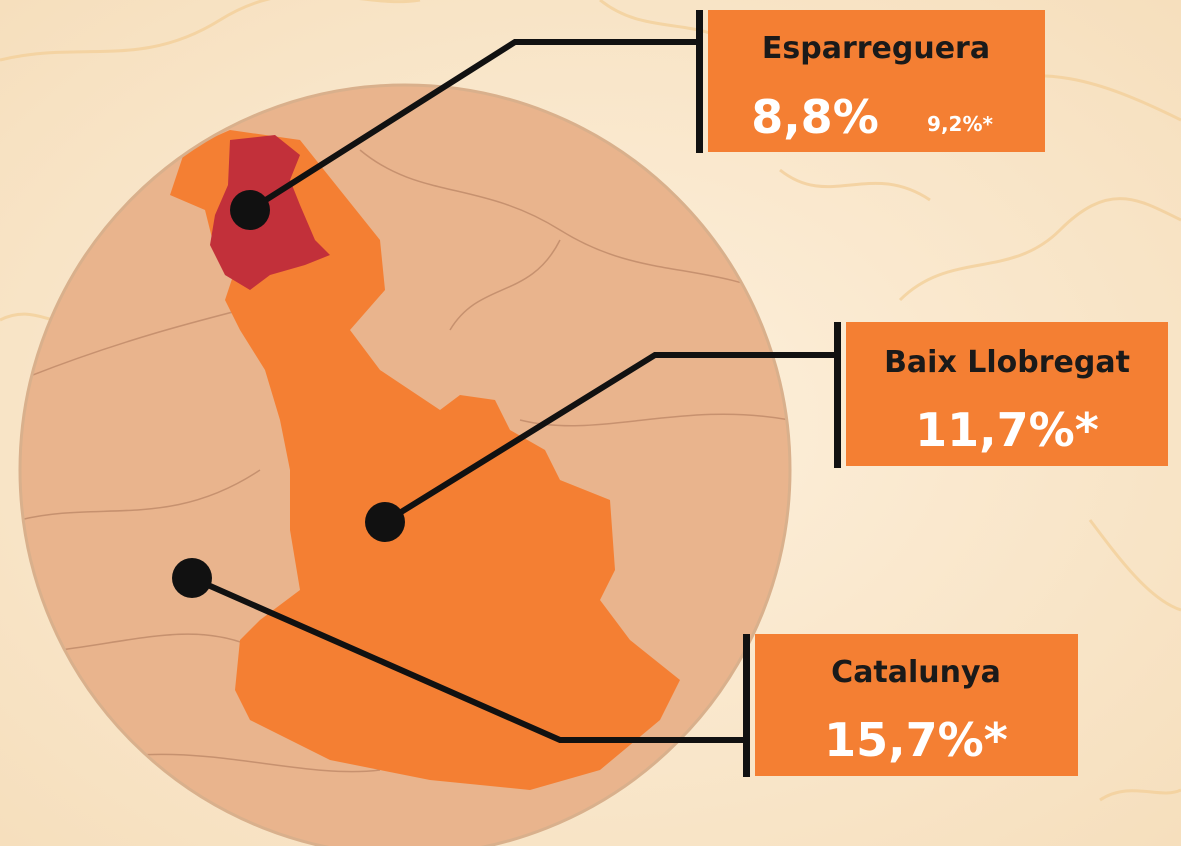  What do you see at coordinates (270, 212) in the screenshot?
I see `esparreguera-region` at bounding box center [270, 212].